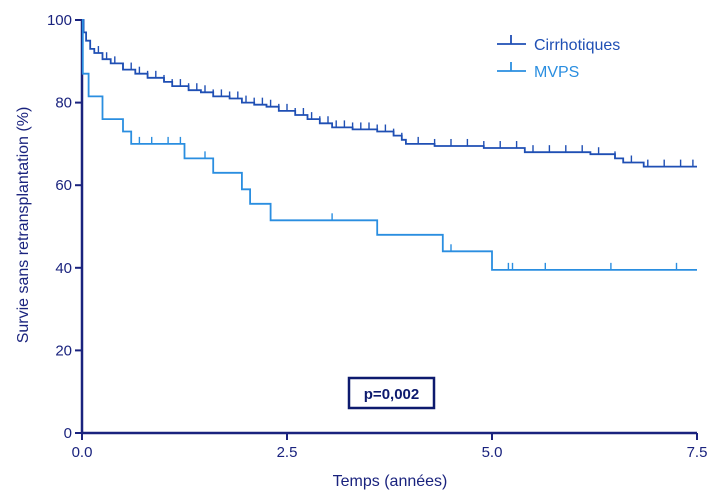 The image size is (715, 495). Describe the element at coordinates (697, 452) in the screenshot. I see `x-tick-label: 7.5` at that location.